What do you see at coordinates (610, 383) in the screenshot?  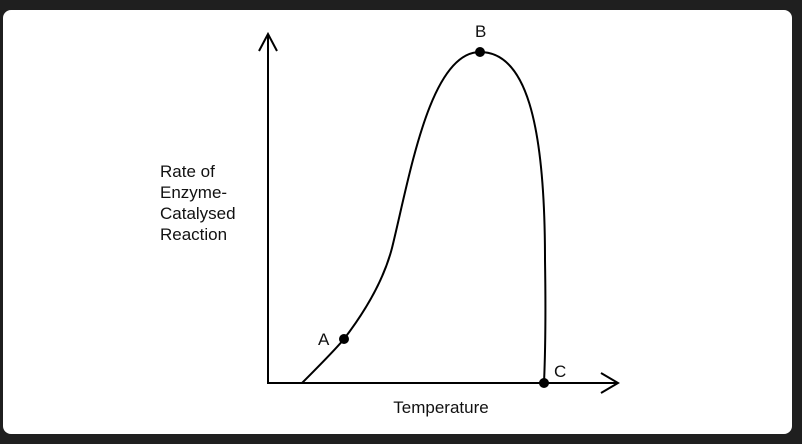 I see `x-axis-arrowhead` at bounding box center [610, 383].